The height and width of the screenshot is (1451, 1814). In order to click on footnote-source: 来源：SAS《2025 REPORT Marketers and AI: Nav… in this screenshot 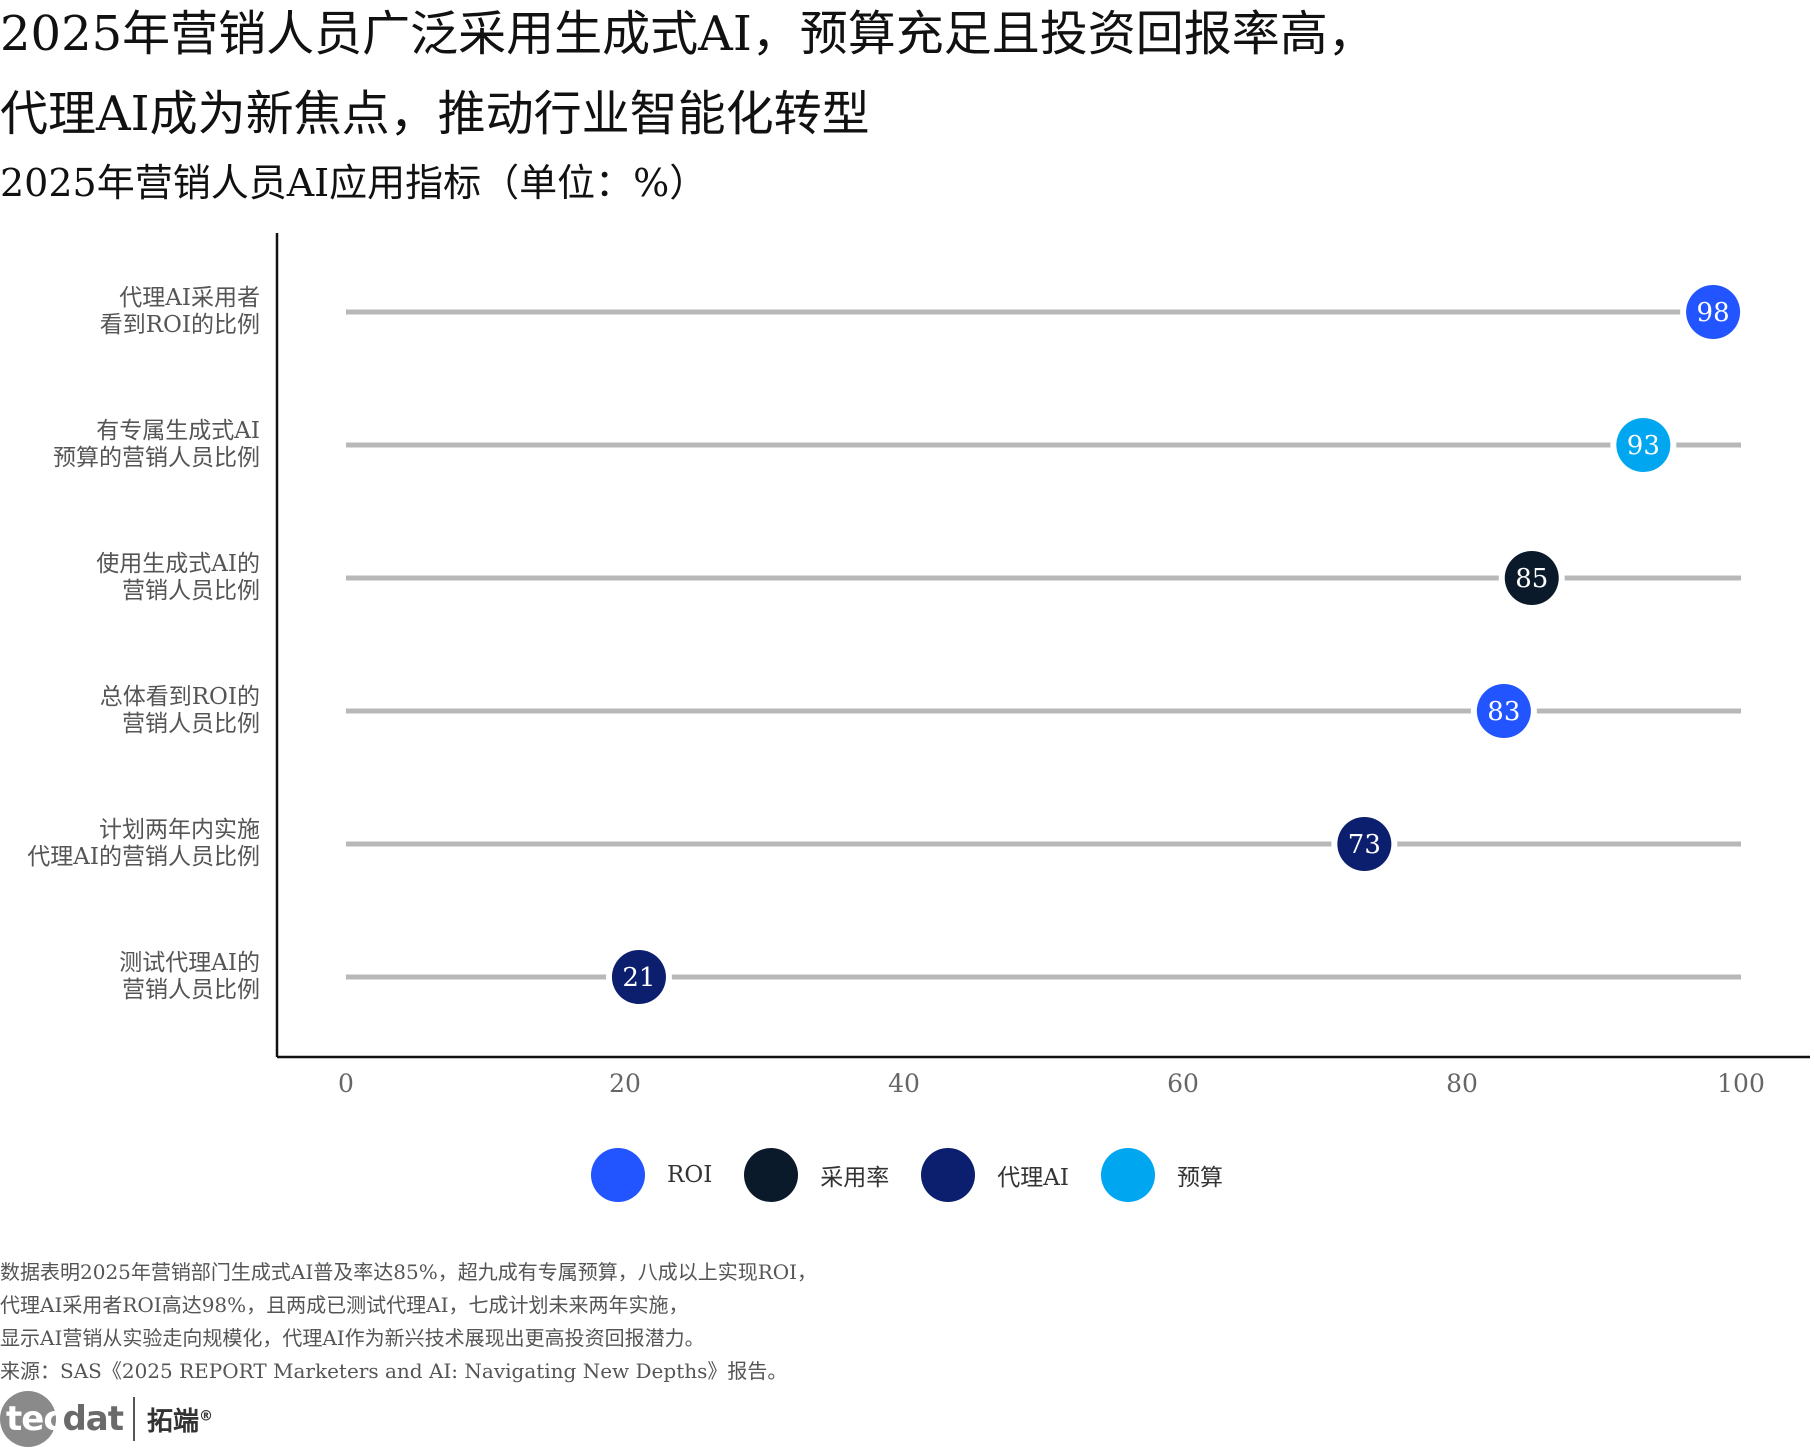, I will do `click(394, 1371)`.